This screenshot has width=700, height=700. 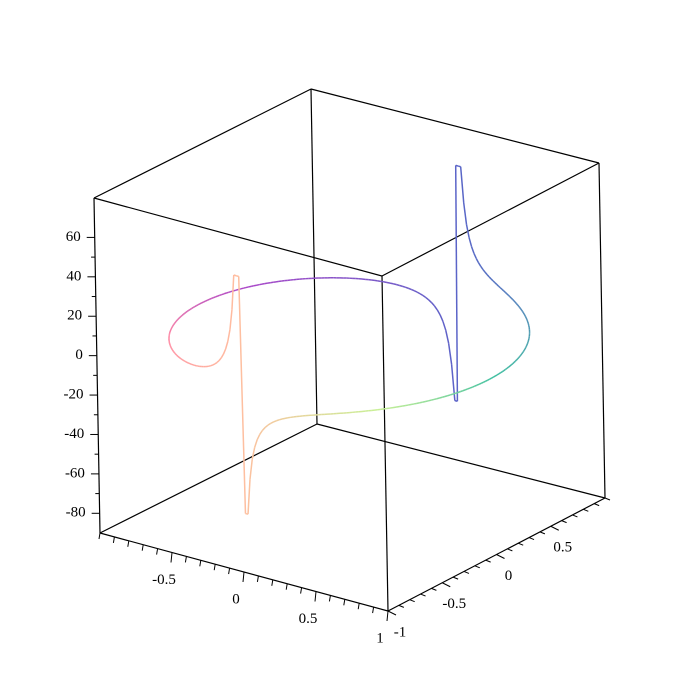 I want to click on y-tick-label: 0.5, so click(x=562, y=548).